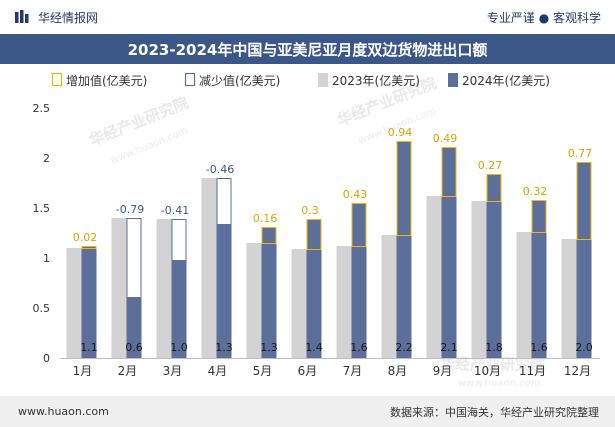  Describe the element at coordinates (490, 165) in the screenshot. I see `change-label: 0.27` at that location.